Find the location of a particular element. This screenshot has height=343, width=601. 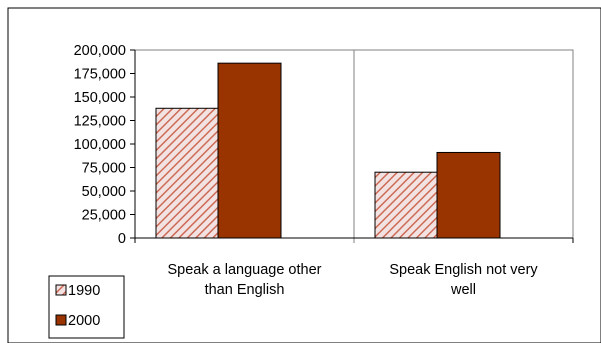

y-tick-label: 175,000 is located at coordinates (100, 75).